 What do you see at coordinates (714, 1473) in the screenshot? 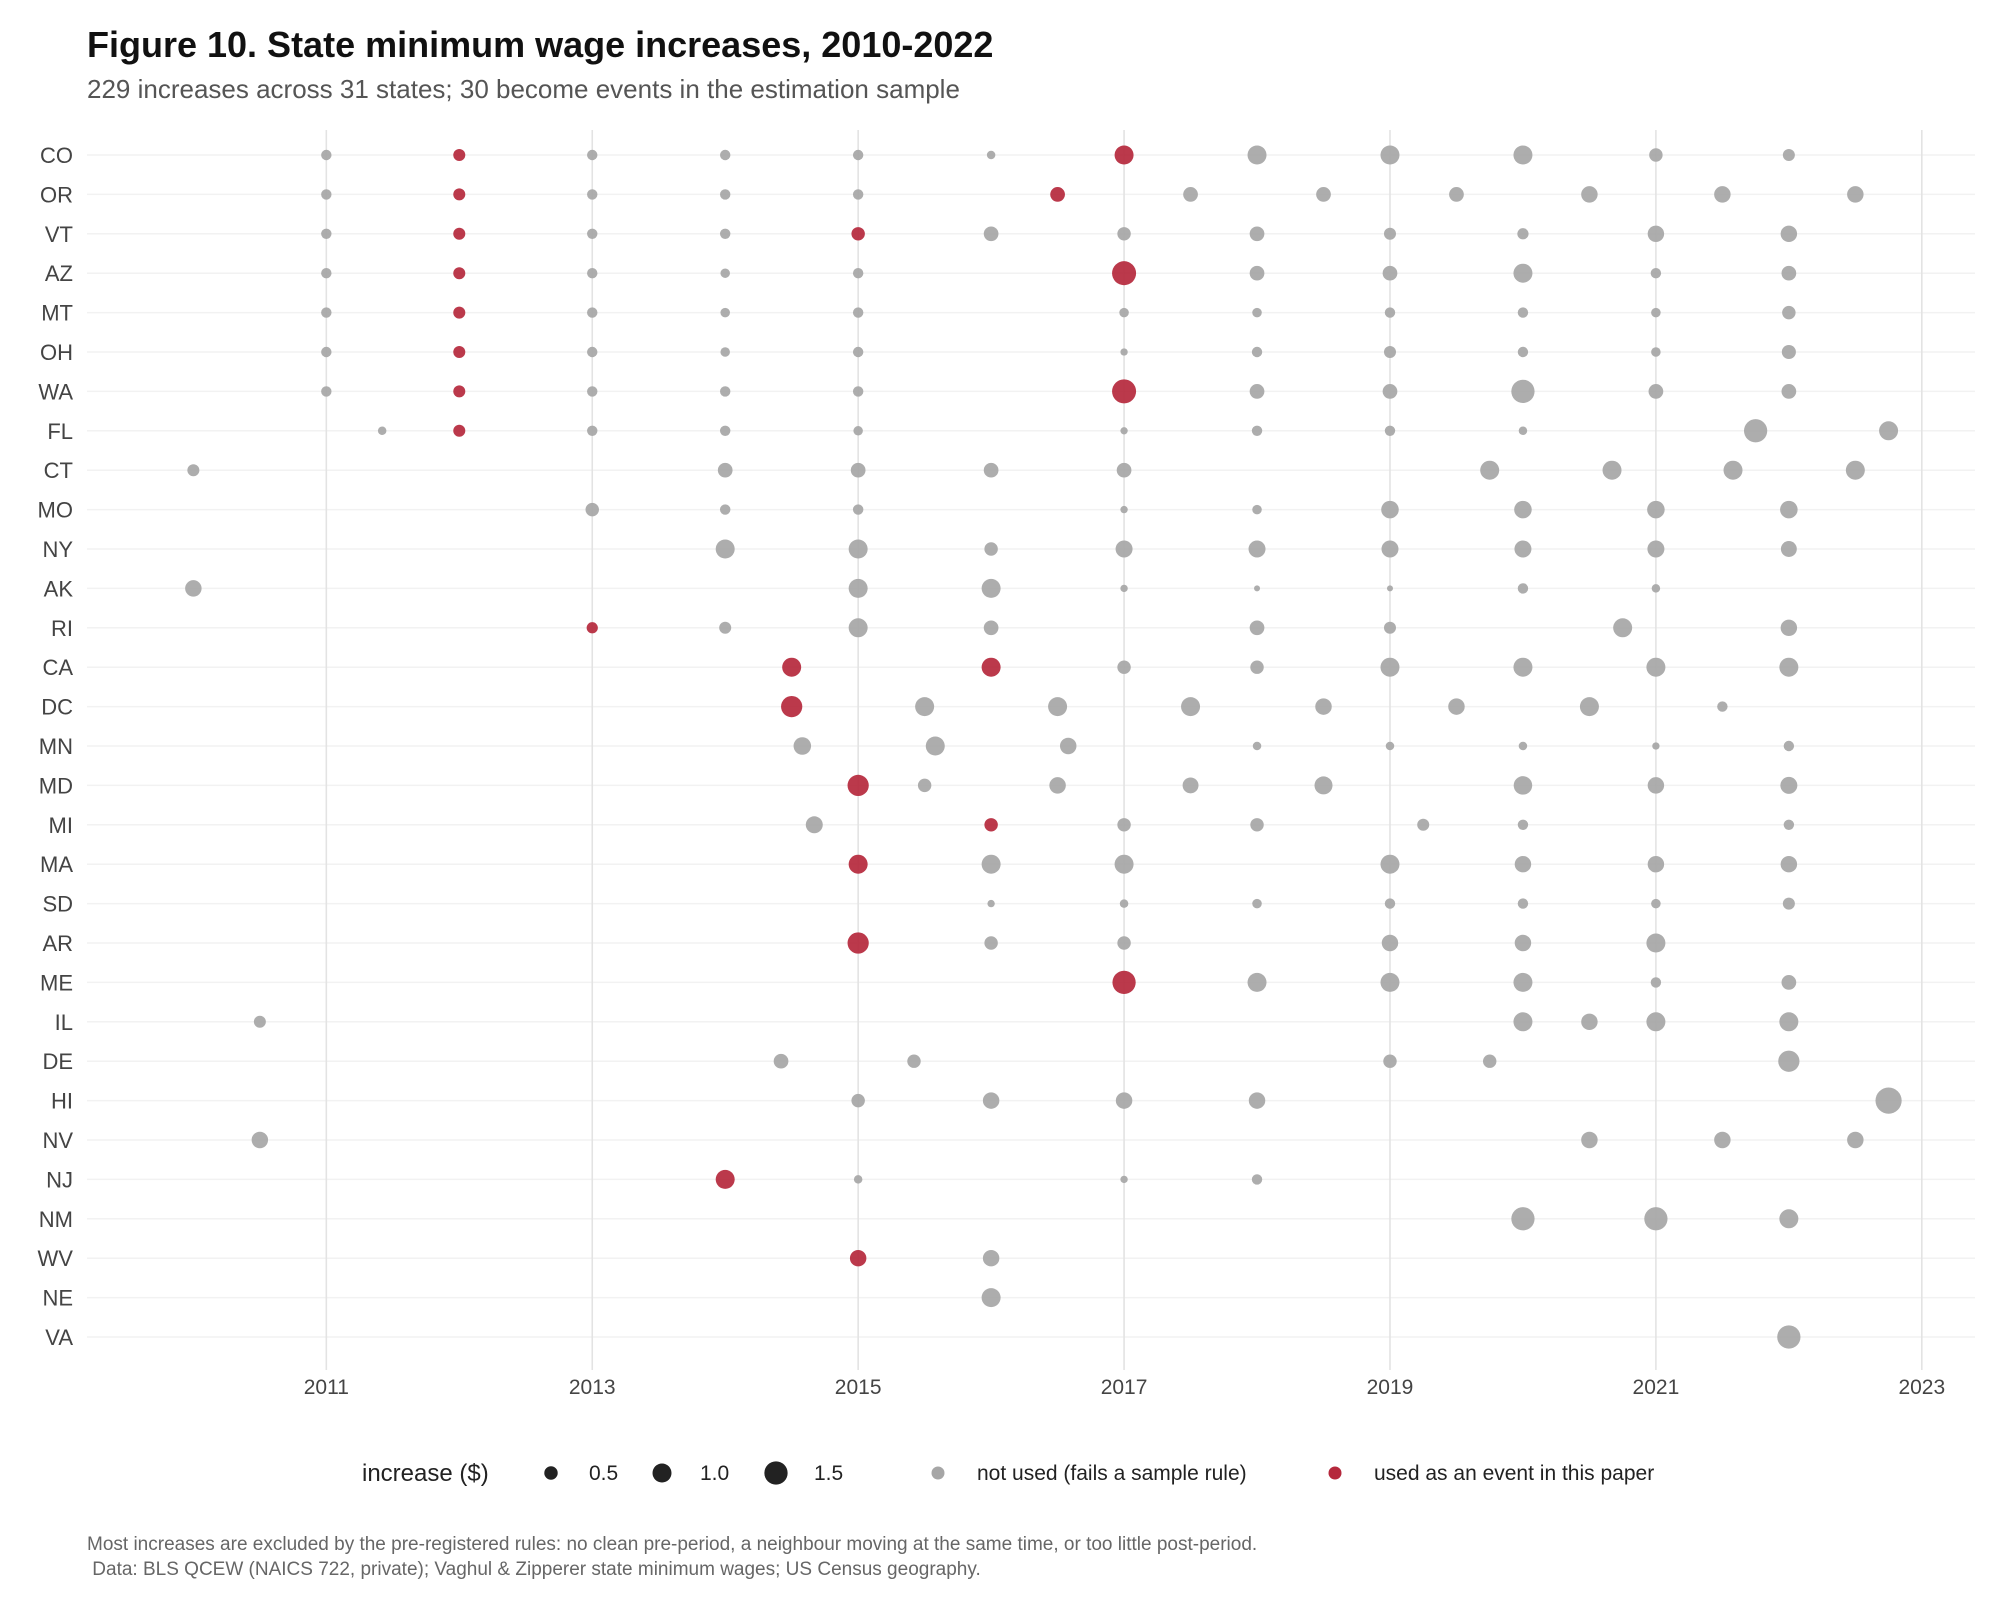
I see `size-legend-label: 1.0` at bounding box center [714, 1473].